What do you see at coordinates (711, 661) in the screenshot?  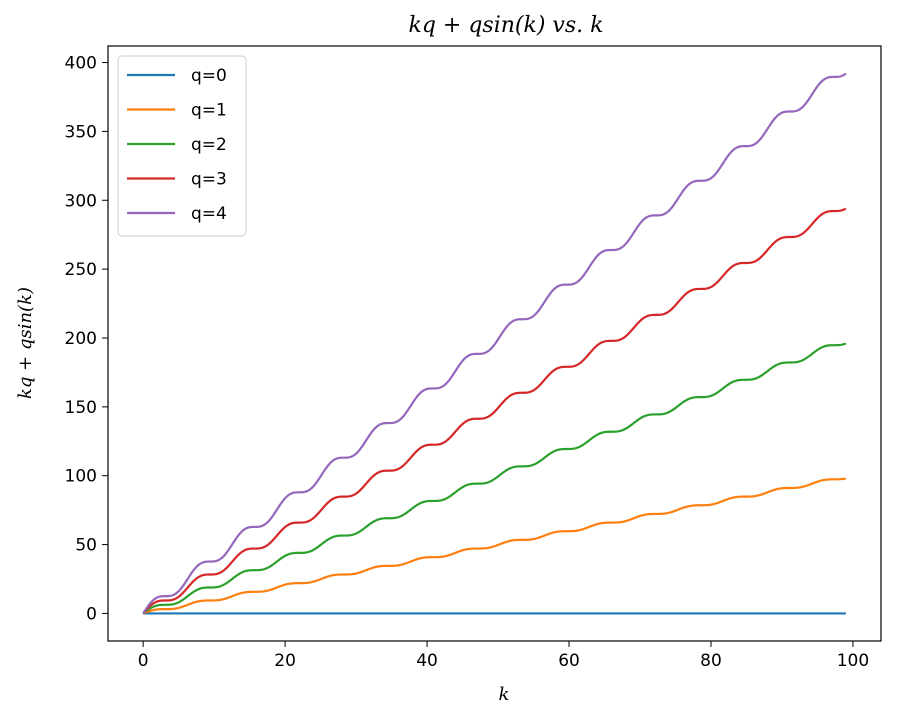 I see `x-tick-label: 80` at bounding box center [711, 661].